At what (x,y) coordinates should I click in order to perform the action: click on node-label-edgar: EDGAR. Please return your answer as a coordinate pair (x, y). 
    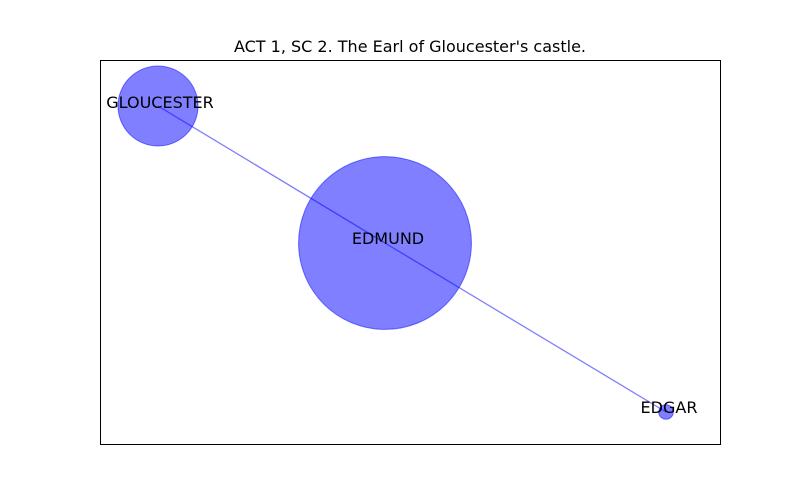
    Looking at the image, I should click on (669, 407).